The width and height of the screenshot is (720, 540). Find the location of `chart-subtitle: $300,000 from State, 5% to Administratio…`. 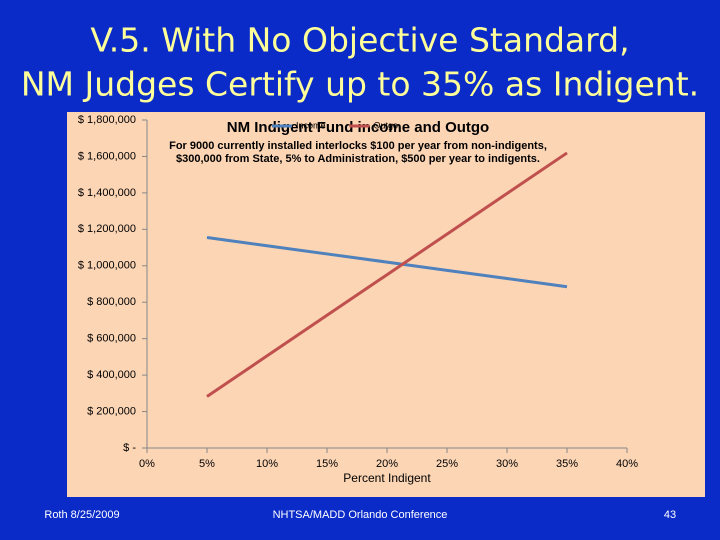

chart-subtitle: $300,000 from State, 5% to Administratio… is located at coordinates (358, 159).